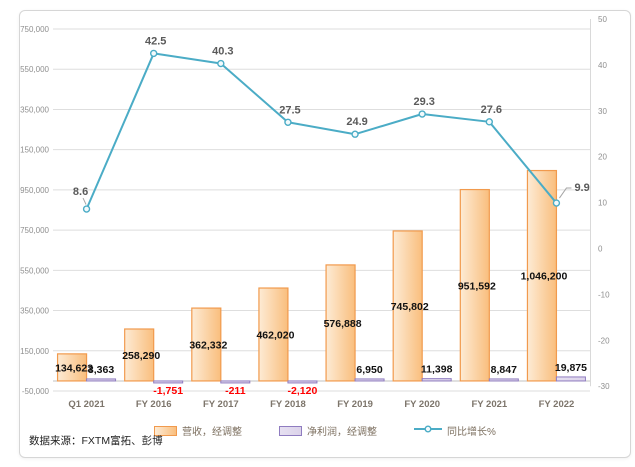  I want to click on category-label: FY 2017, so click(221, 404).